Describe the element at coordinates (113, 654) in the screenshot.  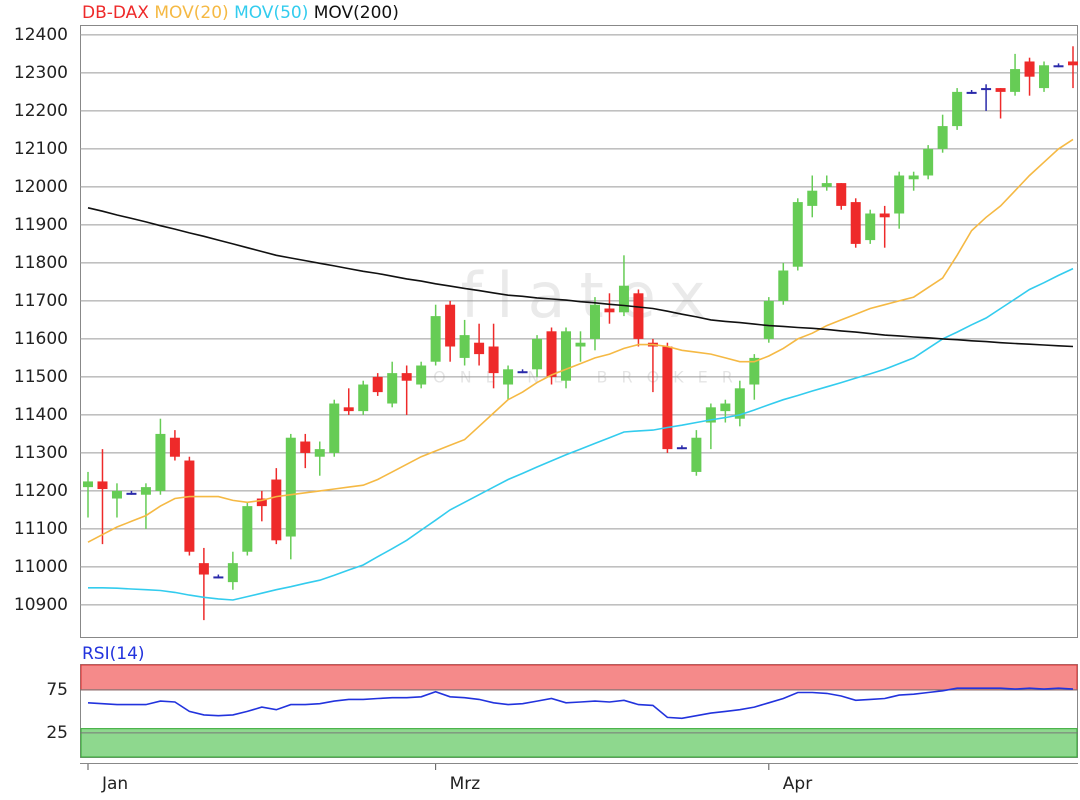
I see `rsi-title: RSI(14)` at that location.